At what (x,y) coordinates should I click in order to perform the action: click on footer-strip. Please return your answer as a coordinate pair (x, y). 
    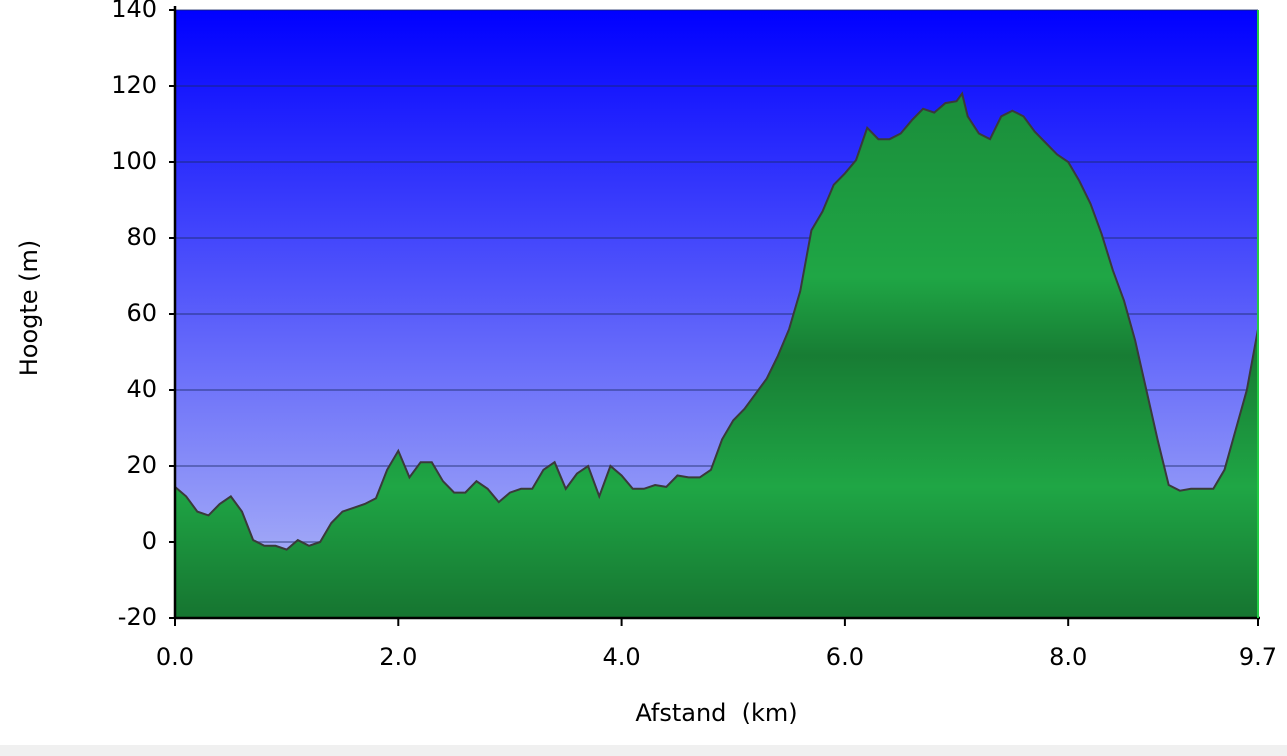
    Looking at the image, I should click on (643, 750).